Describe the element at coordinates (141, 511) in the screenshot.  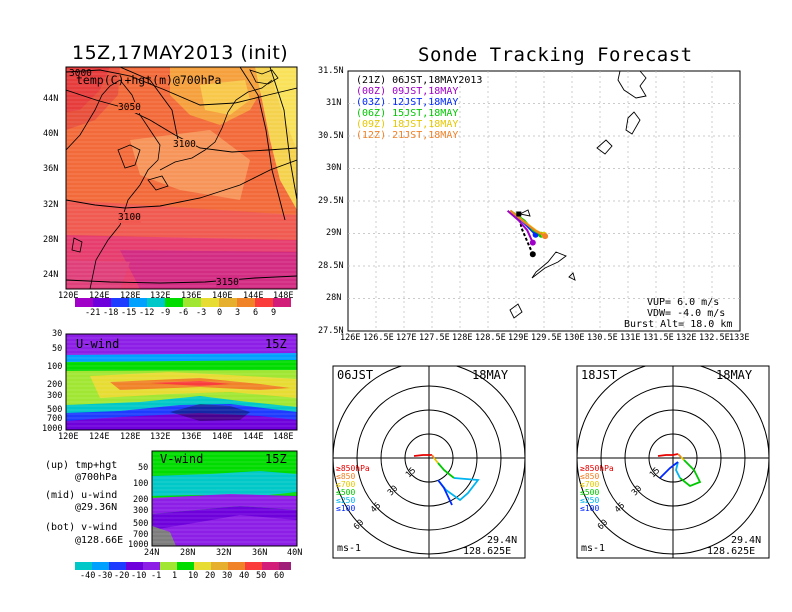
I see `vwind-p-tick: 300` at that location.